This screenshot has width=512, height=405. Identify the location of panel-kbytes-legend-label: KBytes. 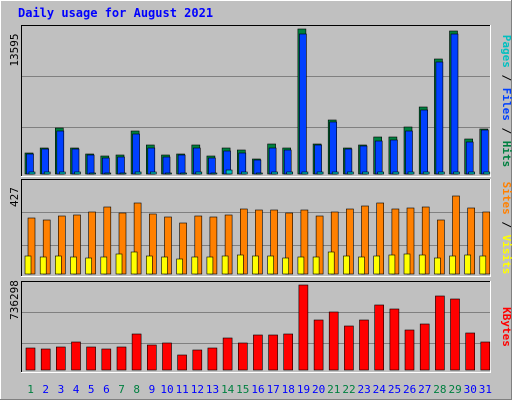
(506, 327).